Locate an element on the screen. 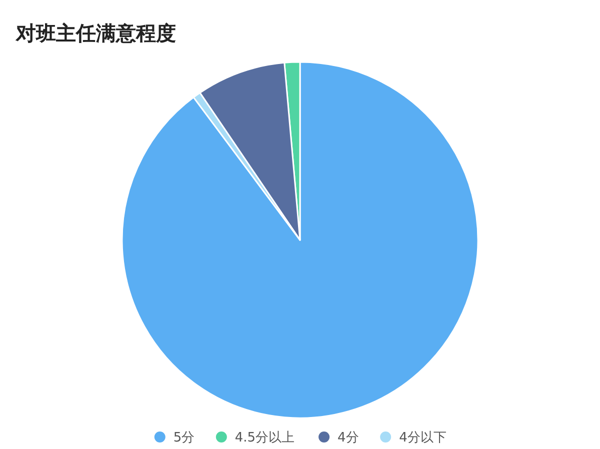 Image resolution: width=600 pixels, height=449 pixels. legend-label: 4分以下 is located at coordinates (422, 438).